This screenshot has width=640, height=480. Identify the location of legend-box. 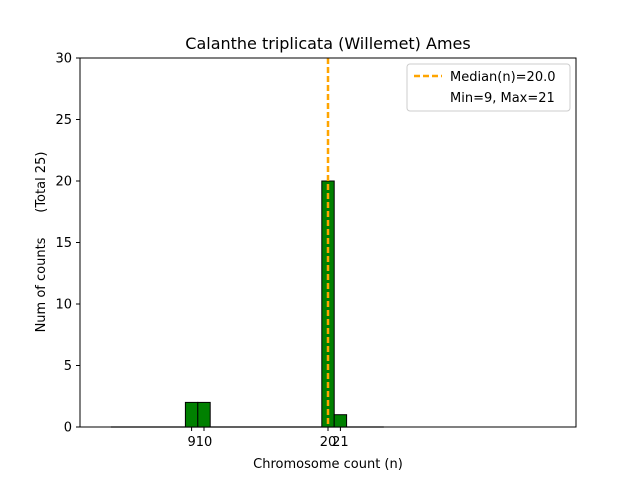
(488, 87).